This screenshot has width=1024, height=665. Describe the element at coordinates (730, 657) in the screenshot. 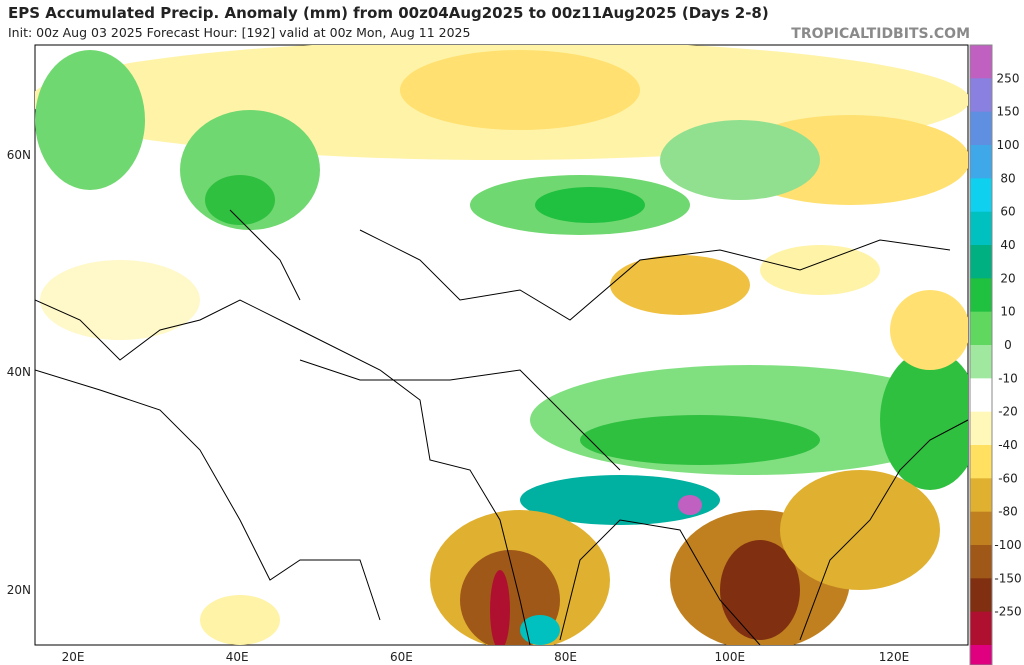

I see `lon-label: 100E` at that location.